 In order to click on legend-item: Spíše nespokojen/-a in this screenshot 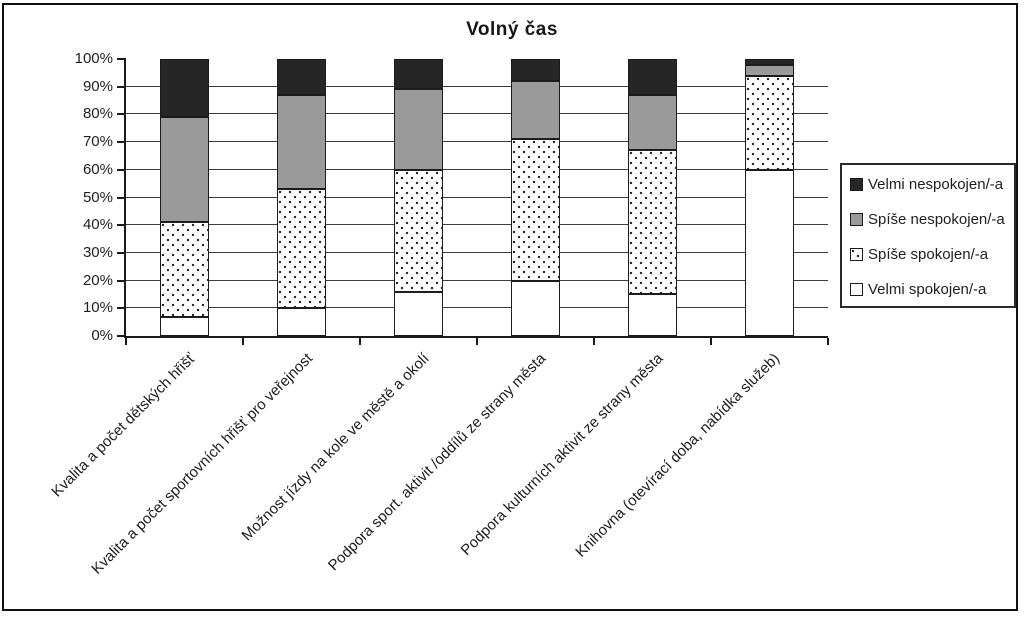, I will do `click(927, 219)`.